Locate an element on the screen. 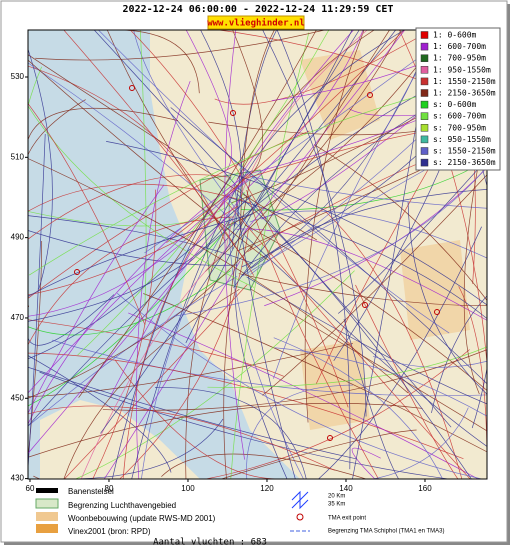  legend-label: s: 700-950m is located at coordinates (459, 127).